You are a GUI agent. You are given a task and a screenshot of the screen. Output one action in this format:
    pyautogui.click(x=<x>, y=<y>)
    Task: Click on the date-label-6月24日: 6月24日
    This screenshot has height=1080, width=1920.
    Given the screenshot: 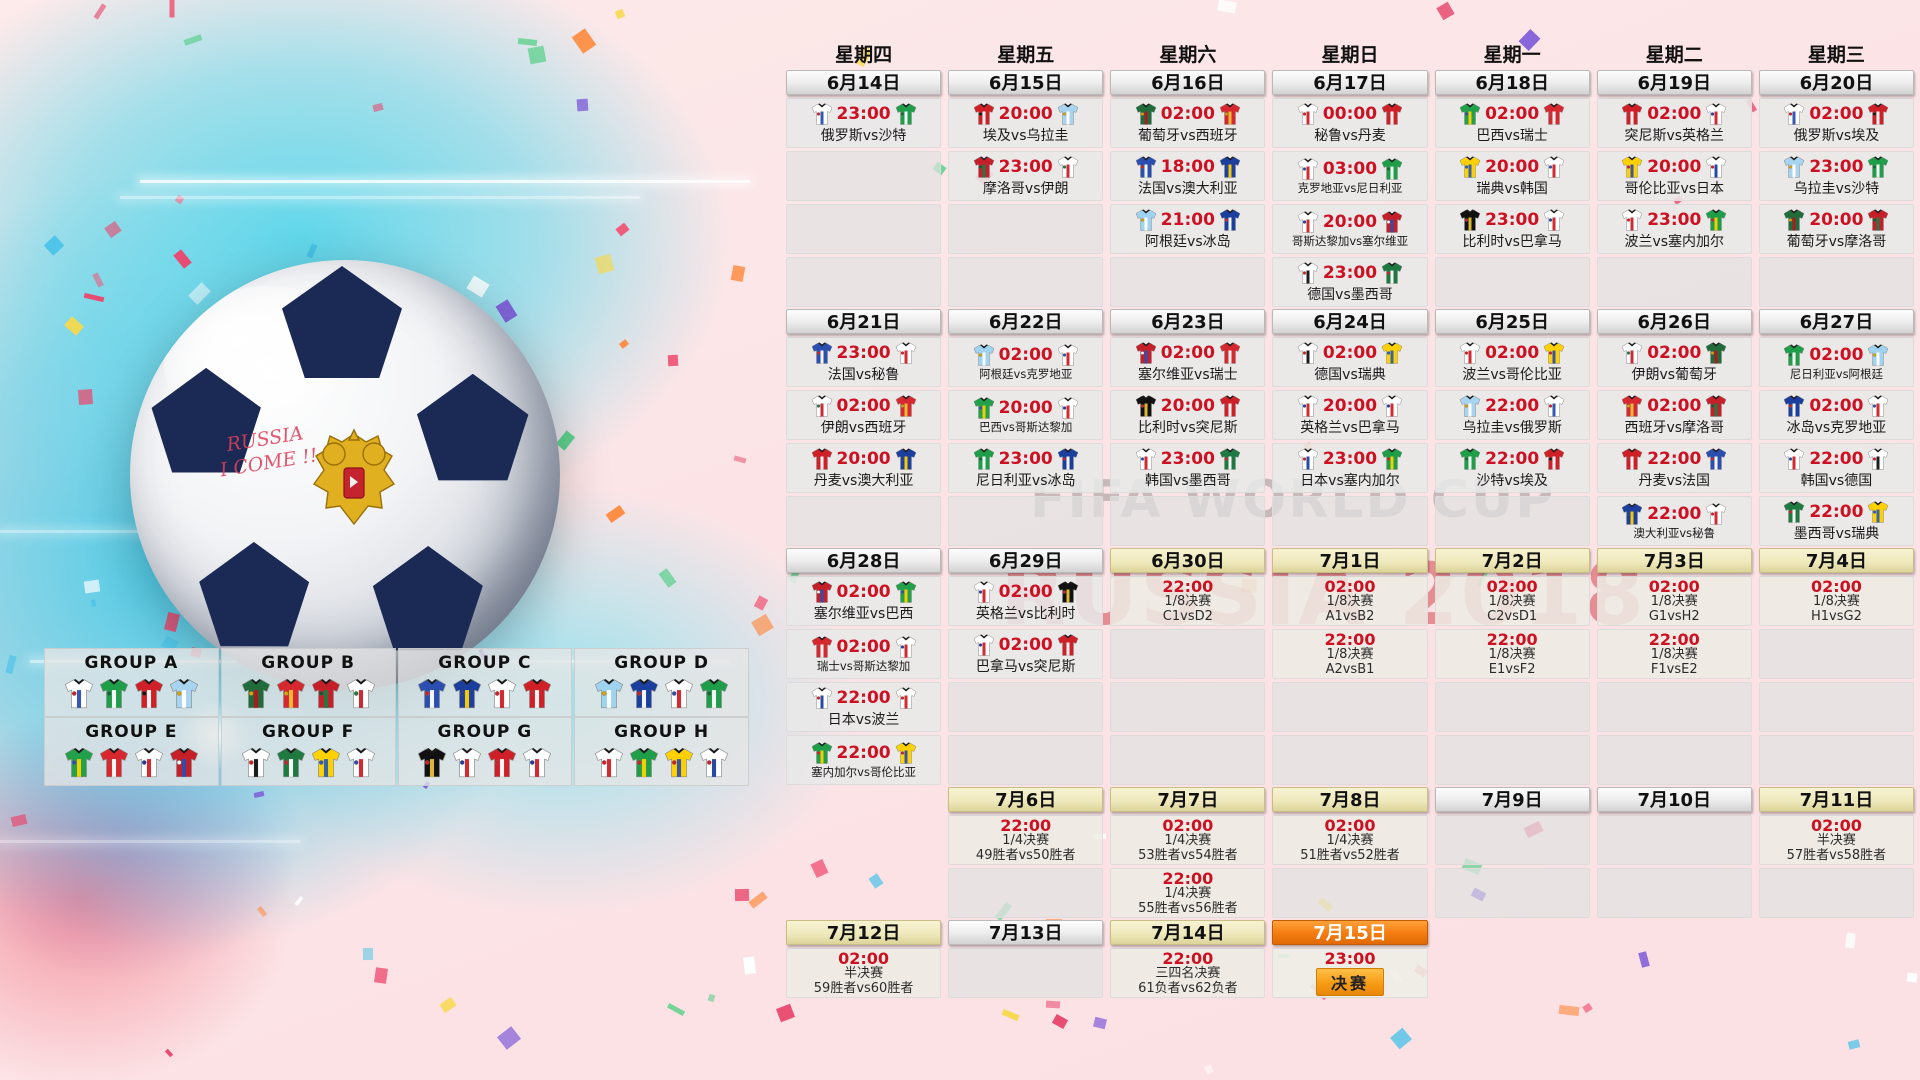 What is the action you would take?
    pyautogui.click(x=1350, y=321)
    